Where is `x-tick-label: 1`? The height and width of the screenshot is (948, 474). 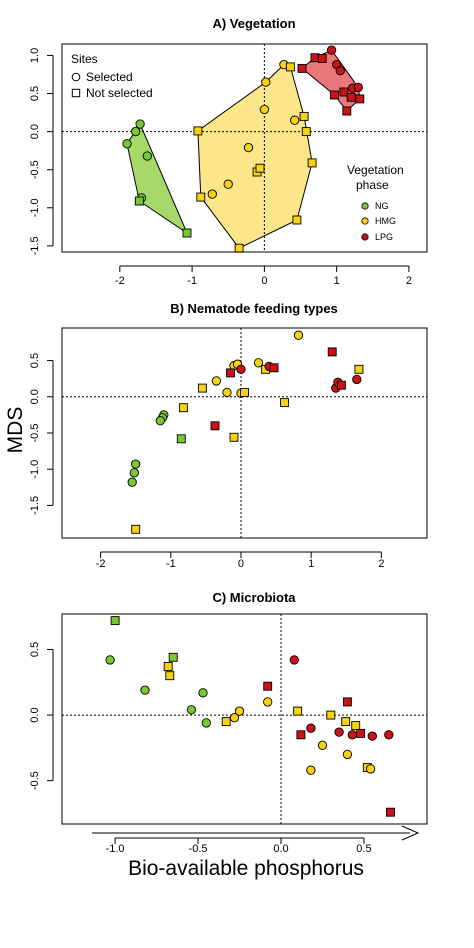
x-tick-label: 1 is located at coordinates (337, 281).